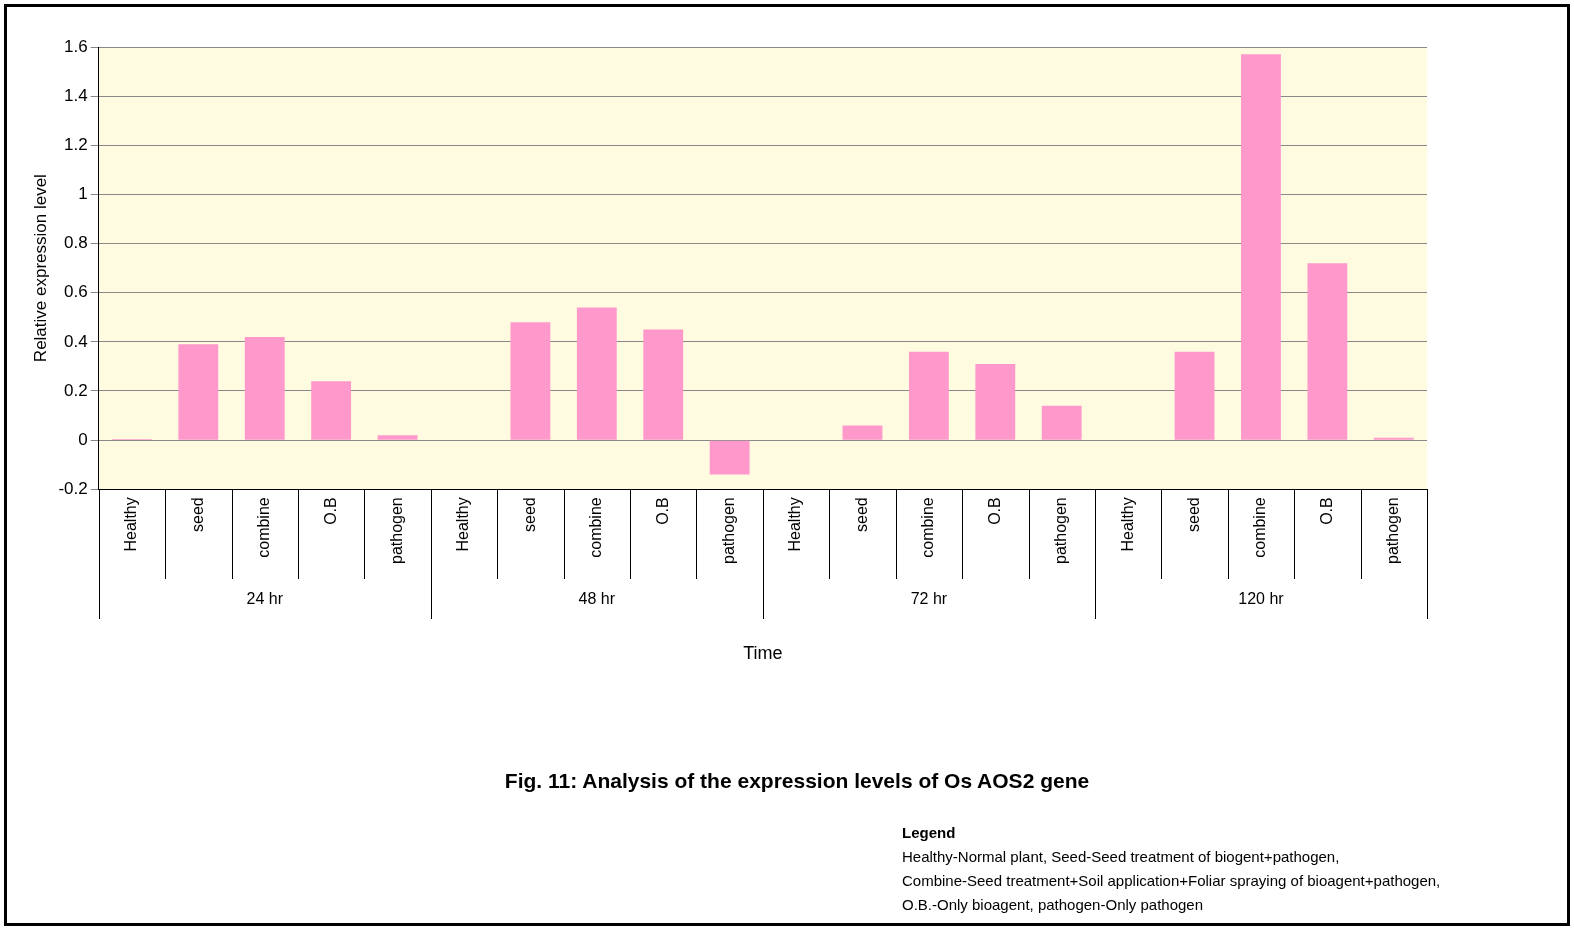  What do you see at coordinates (1171, 881) in the screenshot?
I see `text: Combine-Seed treatment+Soil application+Foliar spraying of bioagent+pathogen,` at bounding box center [1171, 881].